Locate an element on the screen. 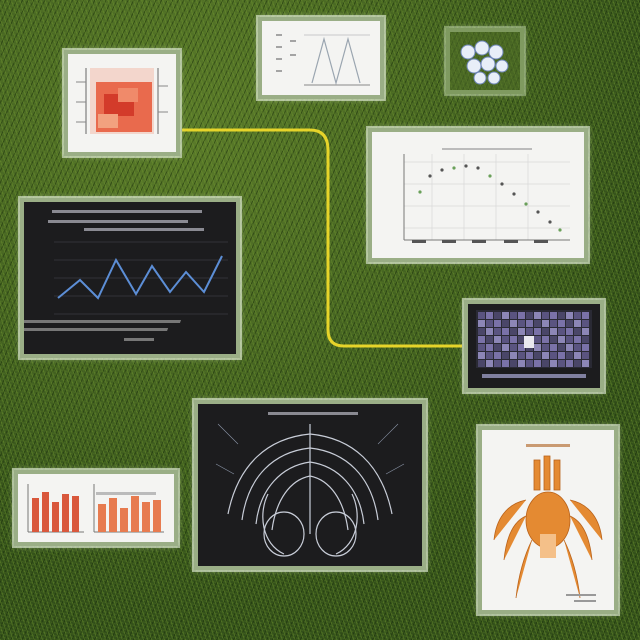 Image resolution: width=640 pixels, height=640 pixels. bar-chart-panel is located at coordinates (96, 508).